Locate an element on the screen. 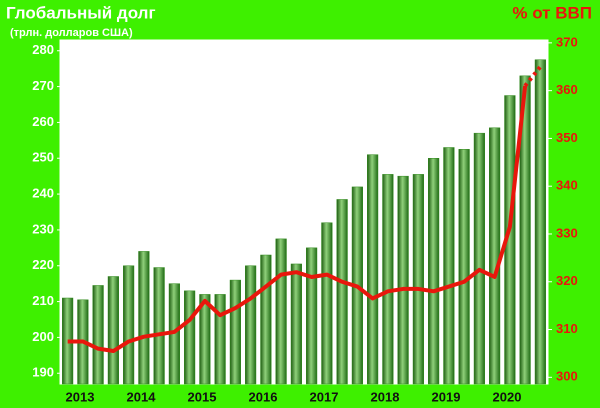 The height and width of the screenshot is (408, 600). y2-tick-label: 330 is located at coordinates (567, 232).